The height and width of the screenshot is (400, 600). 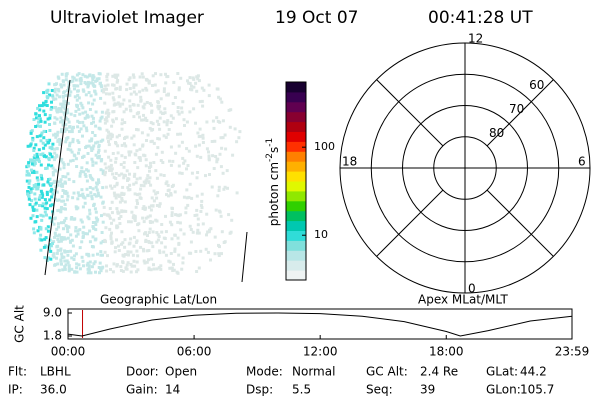 What do you see at coordinates (439, 372) in the screenshot?
I see `footer-value: 2.4 Re` at bounding box center [439, 372].